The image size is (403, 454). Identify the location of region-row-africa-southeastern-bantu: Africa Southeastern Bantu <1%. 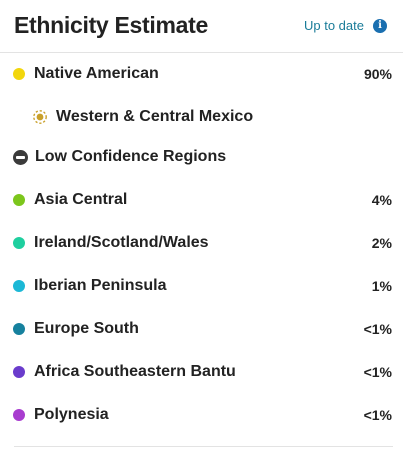
(201, 372).